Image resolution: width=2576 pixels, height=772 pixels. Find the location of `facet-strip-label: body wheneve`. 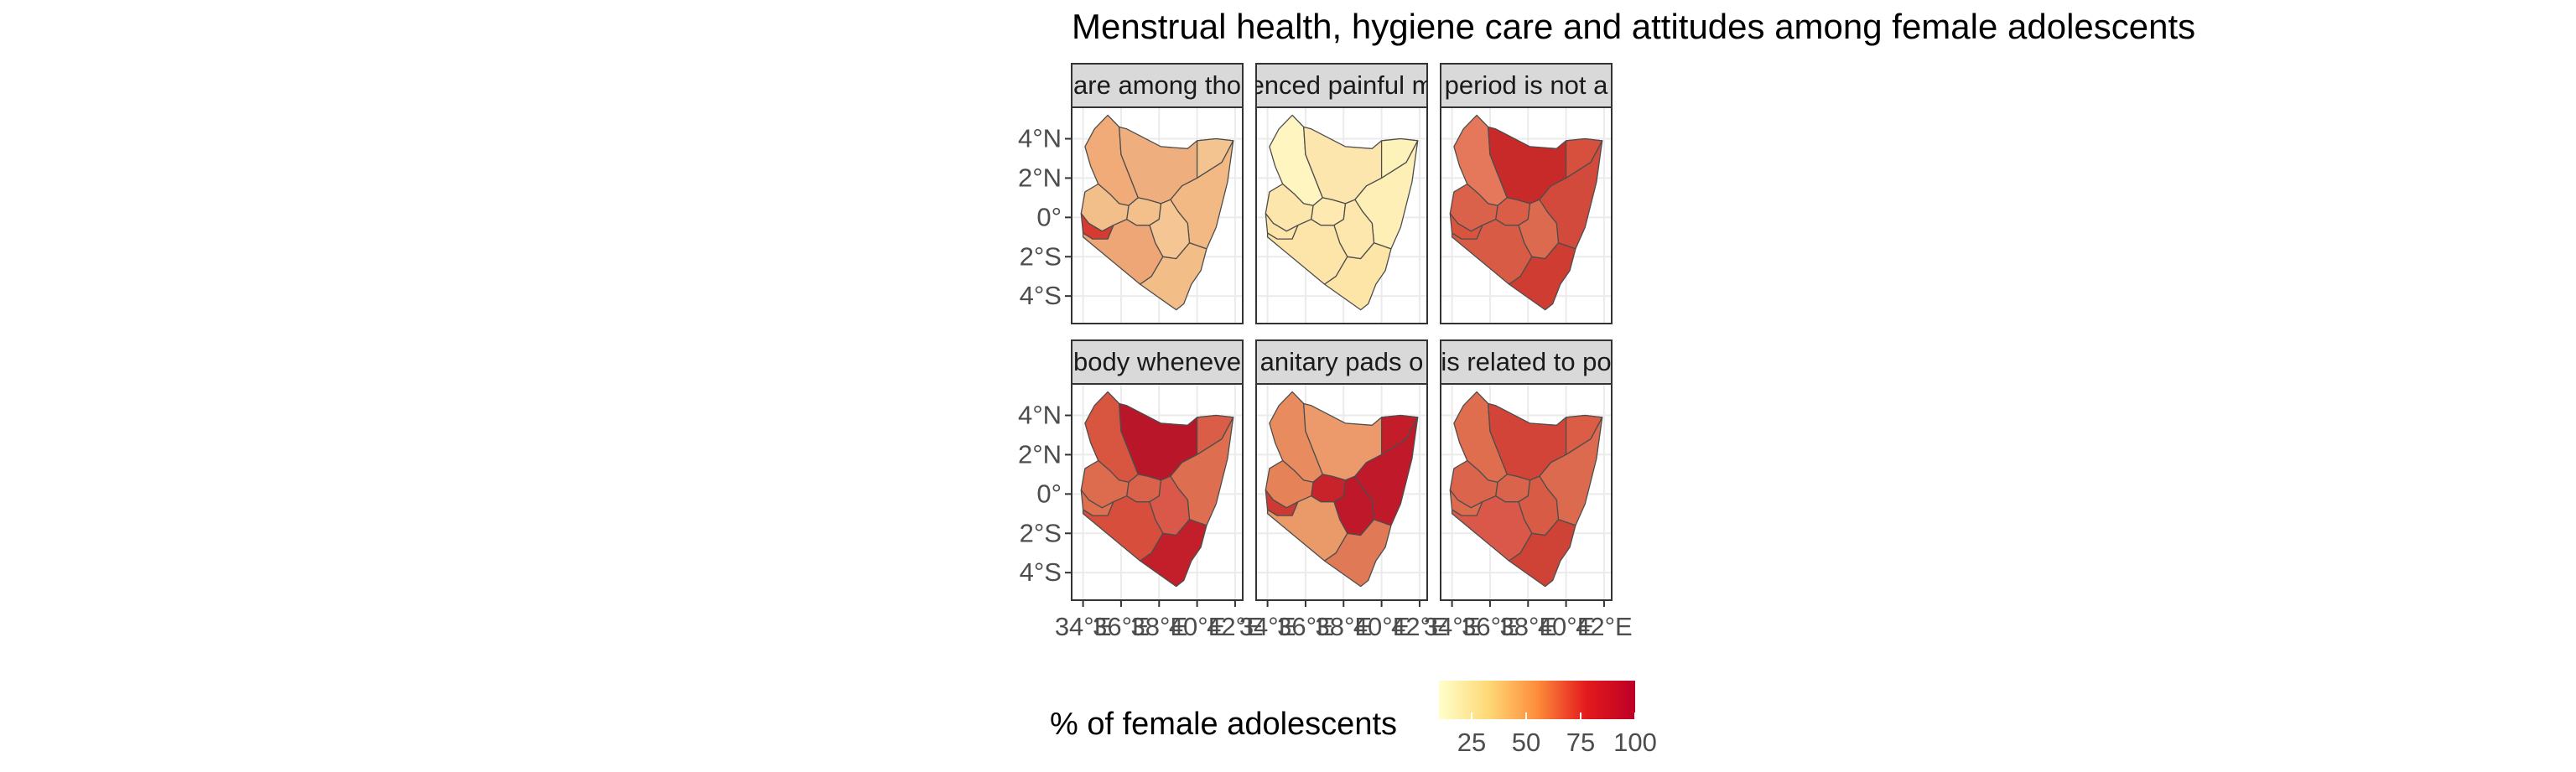

facet-strip-label: body wheneve is located at coordinates (1157, 362).